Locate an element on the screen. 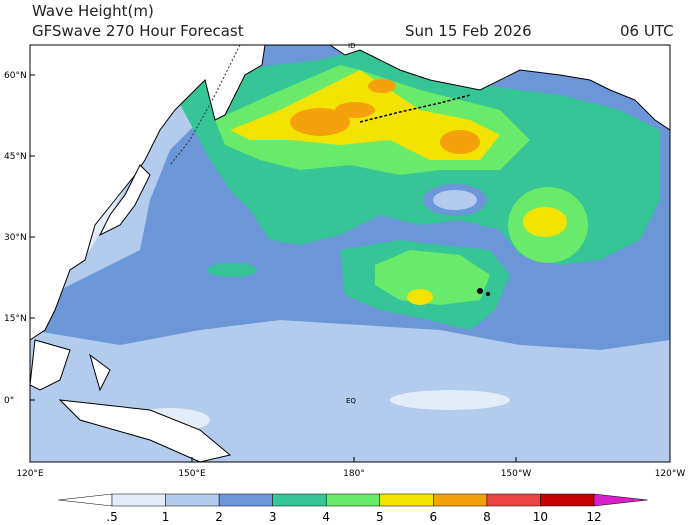  lat-label: 15°N is located at coordinates (15, 319).